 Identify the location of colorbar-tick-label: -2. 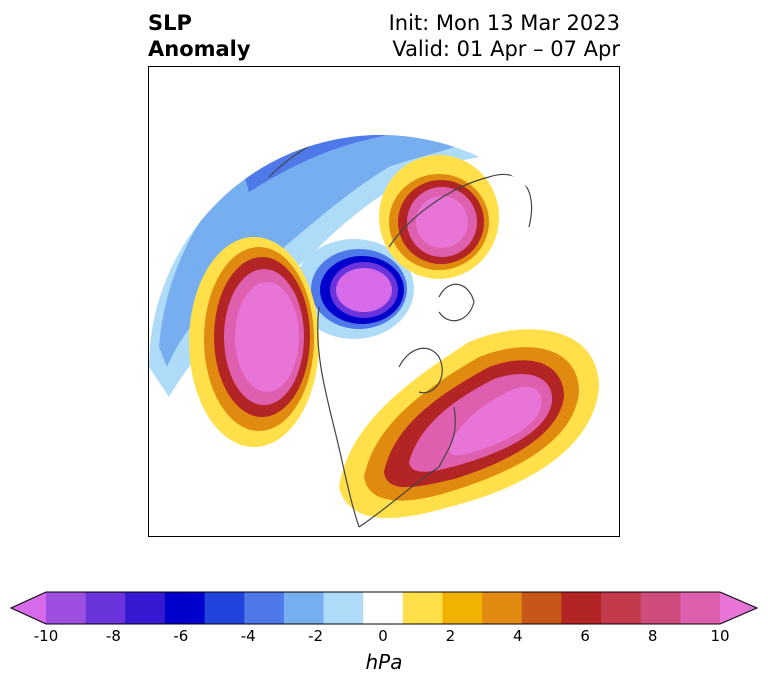
(316, 636).